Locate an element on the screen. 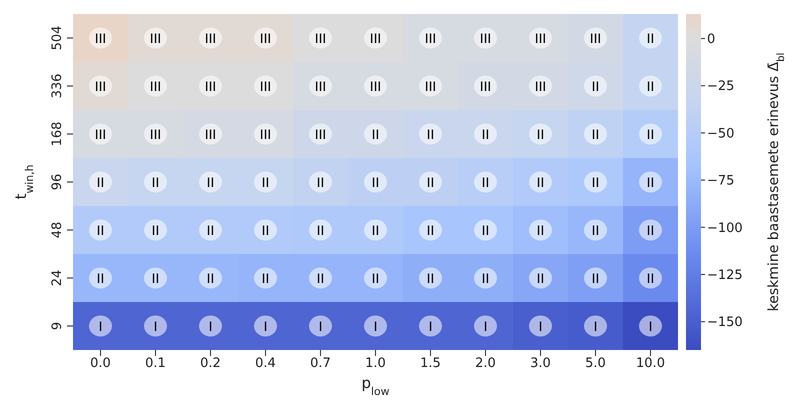 The height and width of the screenshot is (407, 800). color-bar-label: −150 is located at coordinates (725, 322).